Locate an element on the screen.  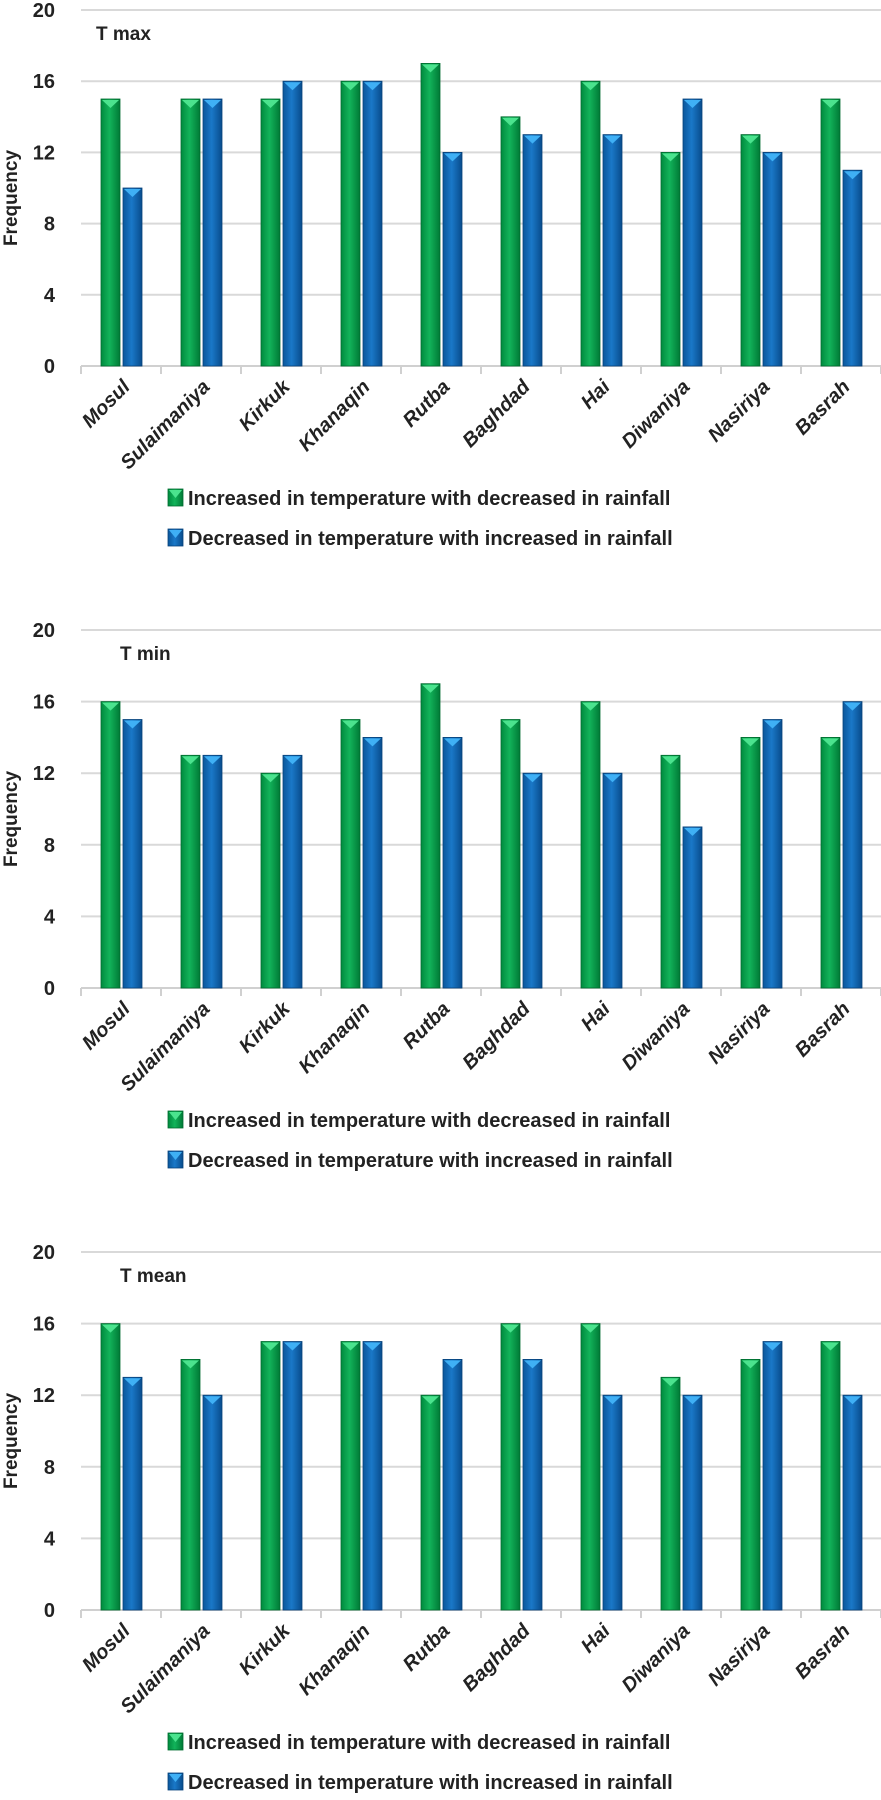
chart-title: T mean is located at coordinates (153, 1276).